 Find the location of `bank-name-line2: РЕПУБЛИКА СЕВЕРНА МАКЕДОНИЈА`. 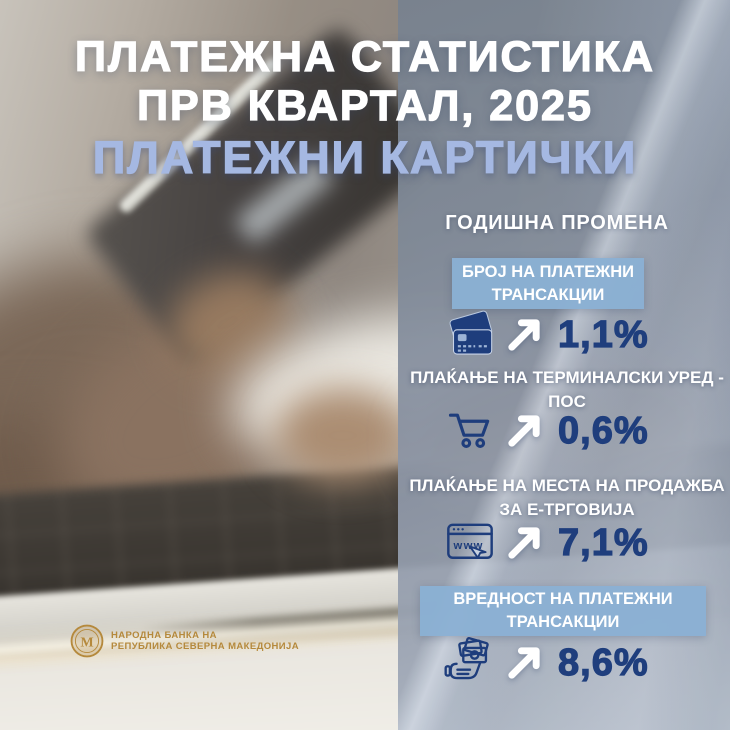

bank-name-line2: РЕПУБЛИКА СЕВЕРНА МАКЕДОНИЈА is located at coordinates (205, 646).